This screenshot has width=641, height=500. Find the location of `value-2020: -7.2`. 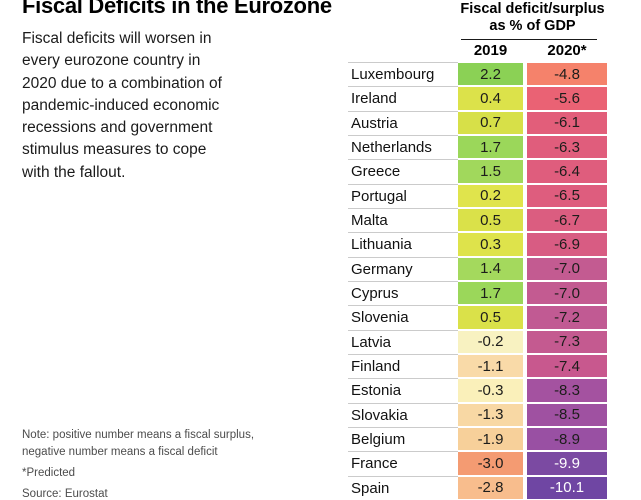

value-2020: -7.2 is located at coordinates (567, 317).